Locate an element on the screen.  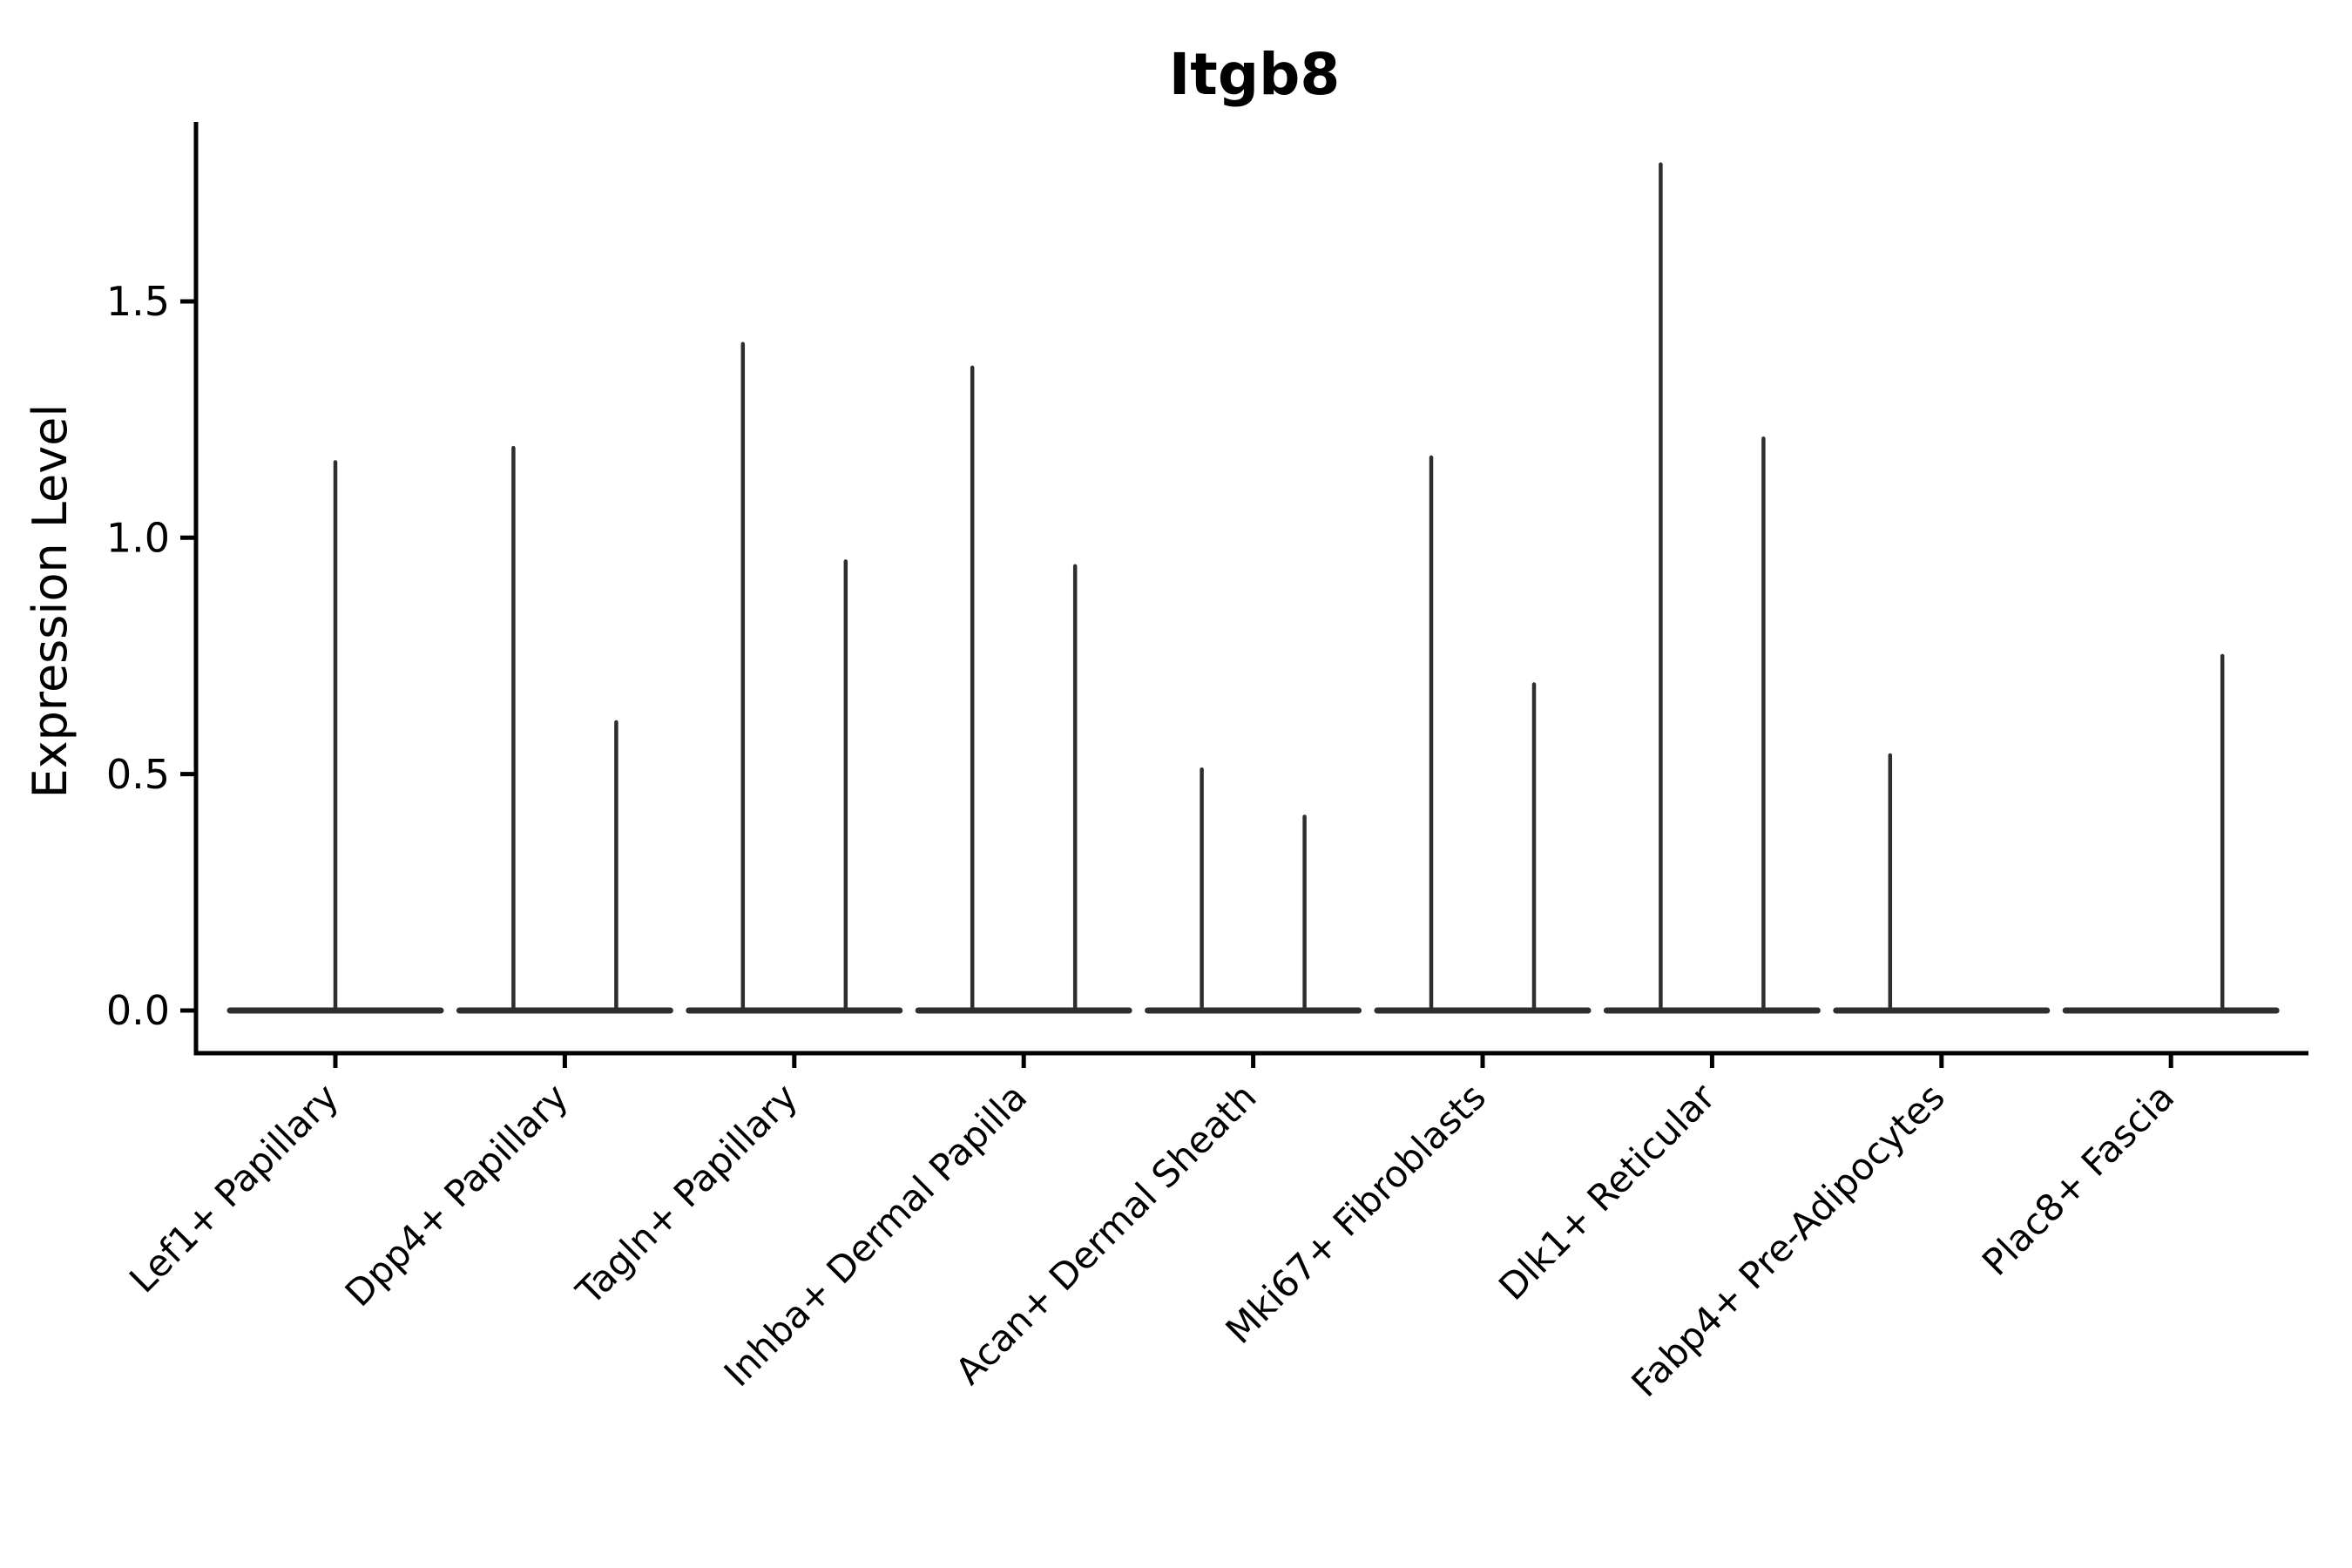
y-tick-label: 1.0 is located at coordinates (138, 537).